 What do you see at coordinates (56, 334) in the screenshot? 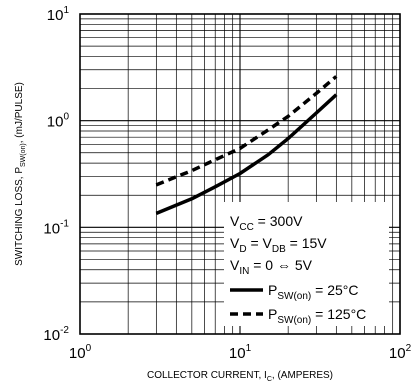
I see `y-tick-label: 10⁻²` at bounding box center [56, 334].